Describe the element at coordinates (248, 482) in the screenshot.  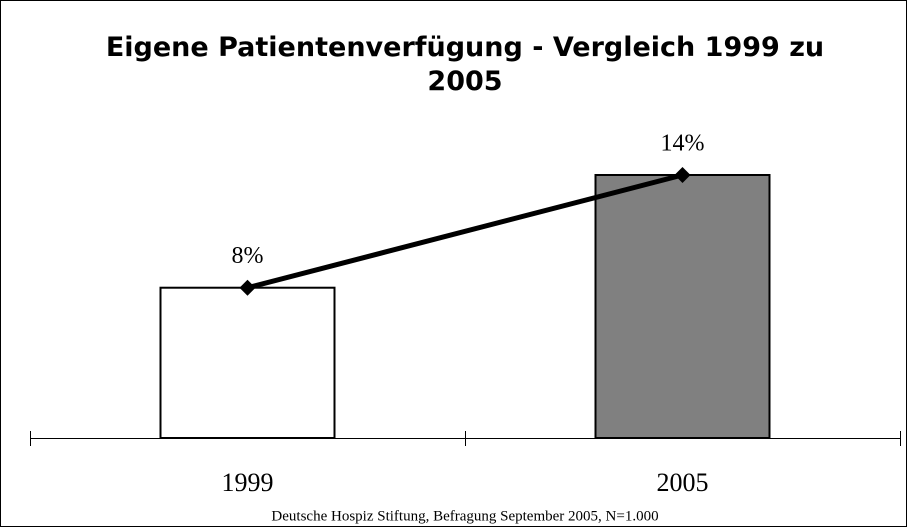
I see `x-tick-label: 1999` at that location.